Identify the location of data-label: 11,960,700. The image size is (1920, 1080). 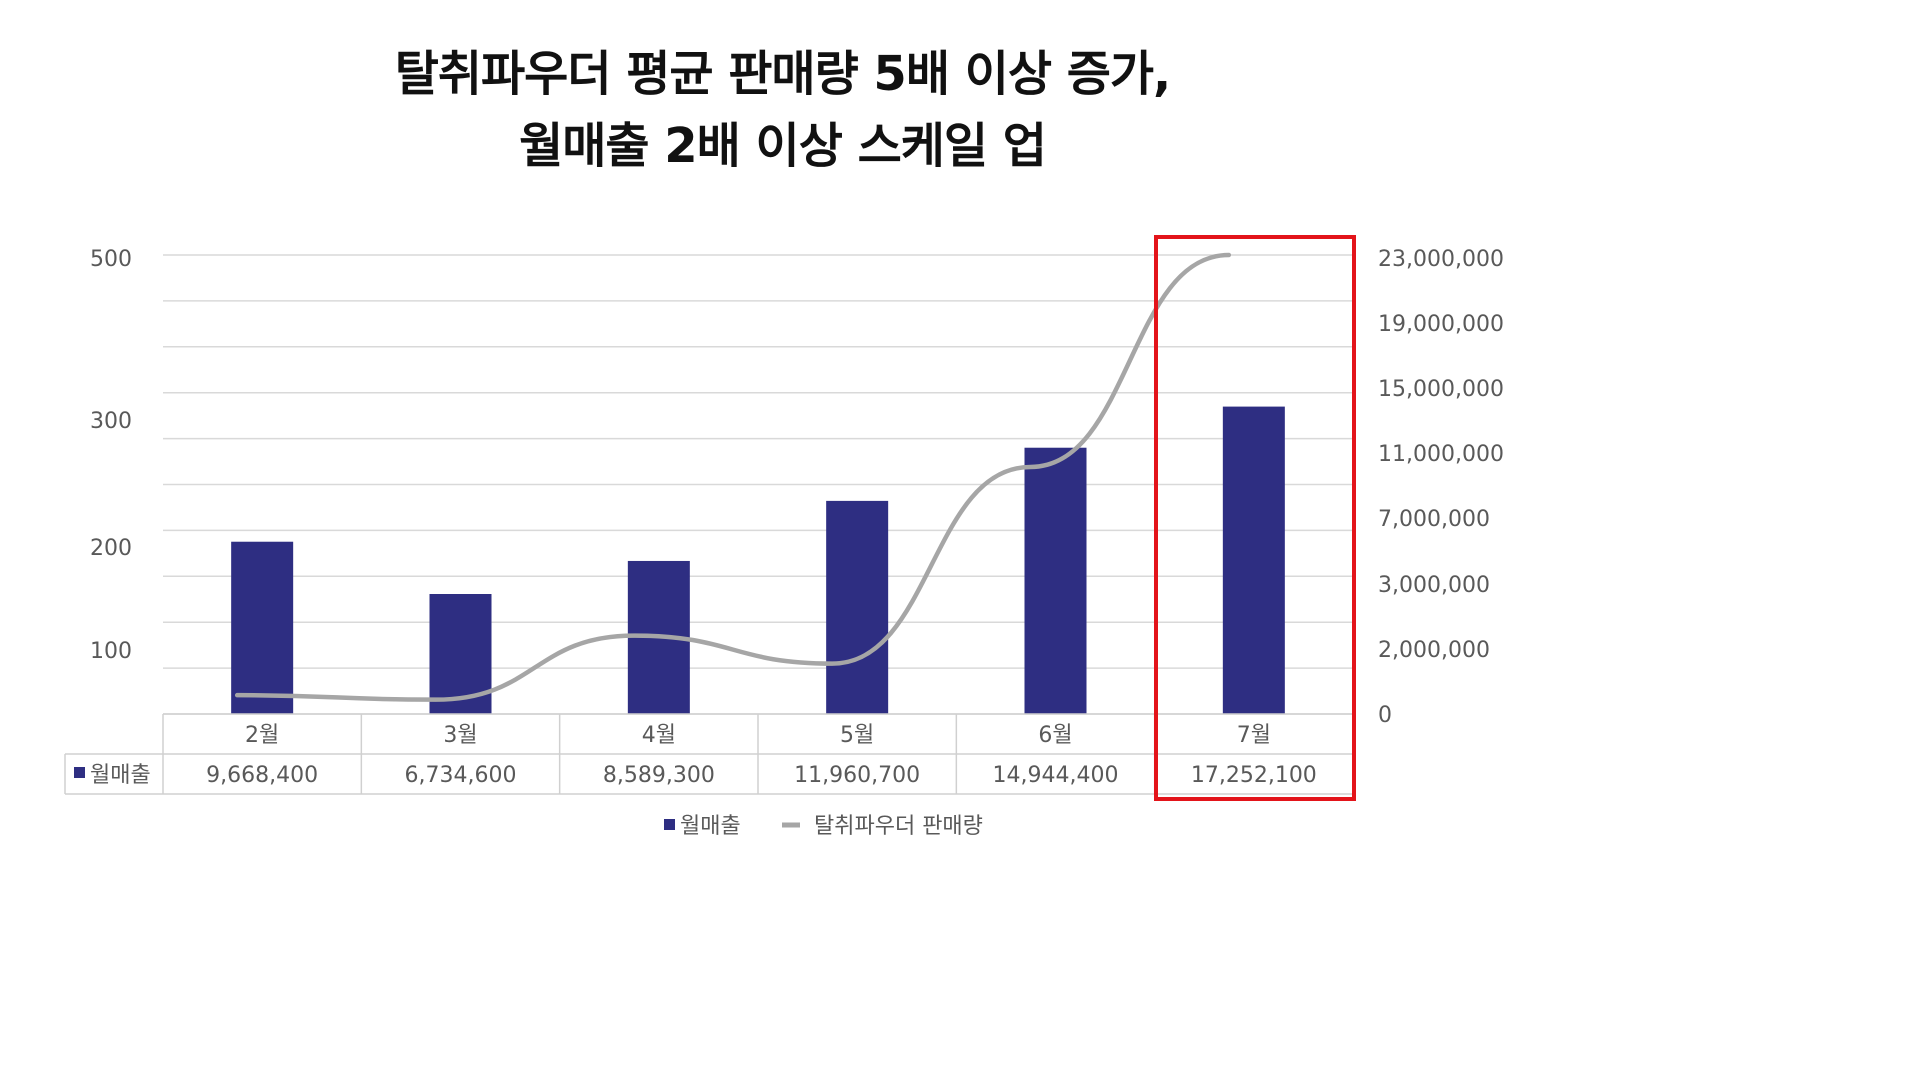
(857, 775).